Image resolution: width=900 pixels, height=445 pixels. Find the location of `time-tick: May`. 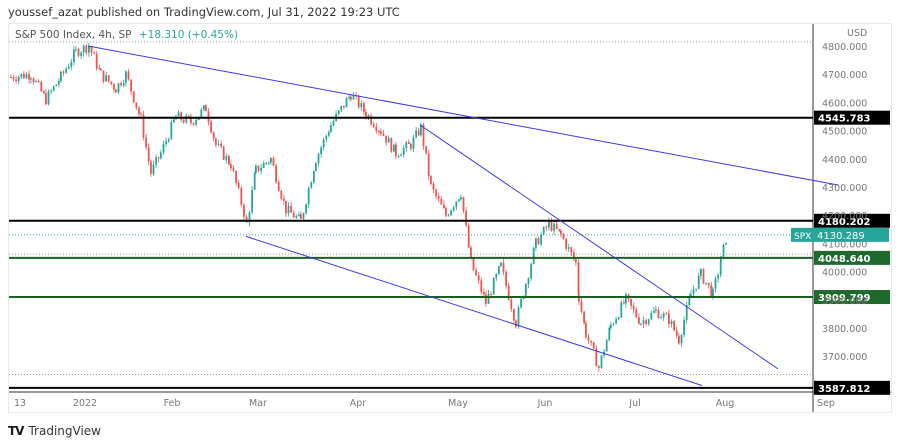

time-tick: May is located at coordinates (458, 403).